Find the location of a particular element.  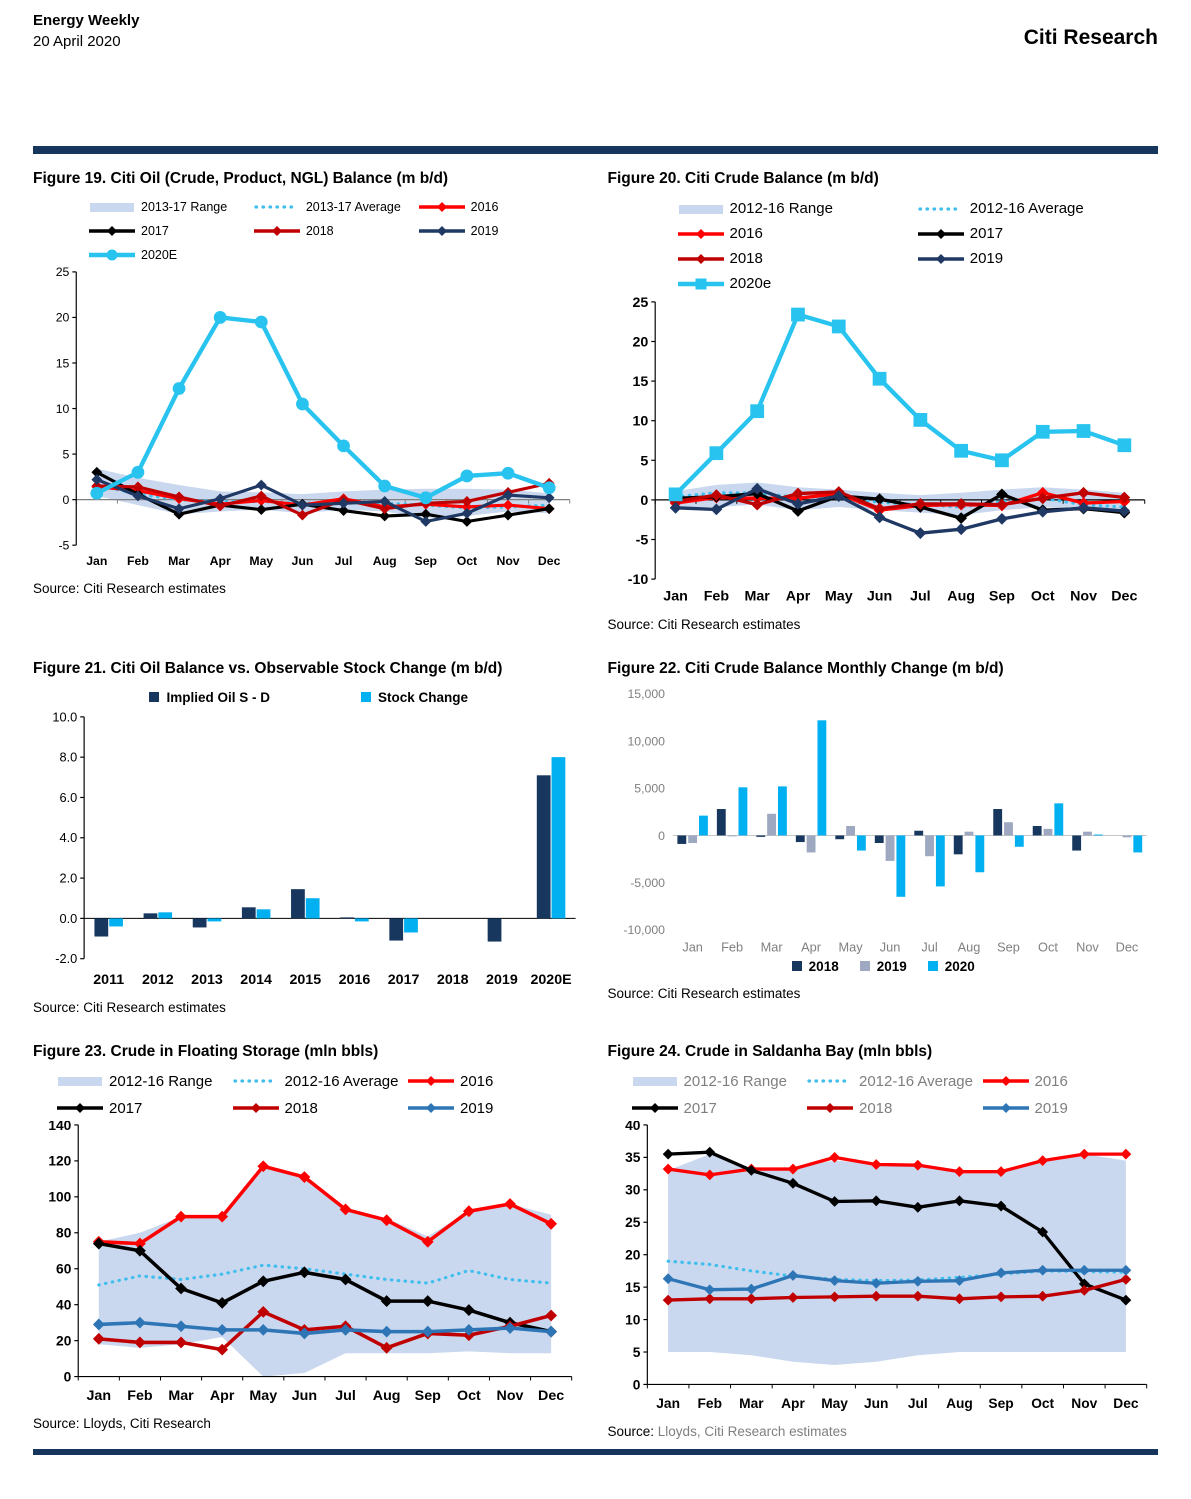

svg-text: -10,000 is located at coordinates (644, 930).